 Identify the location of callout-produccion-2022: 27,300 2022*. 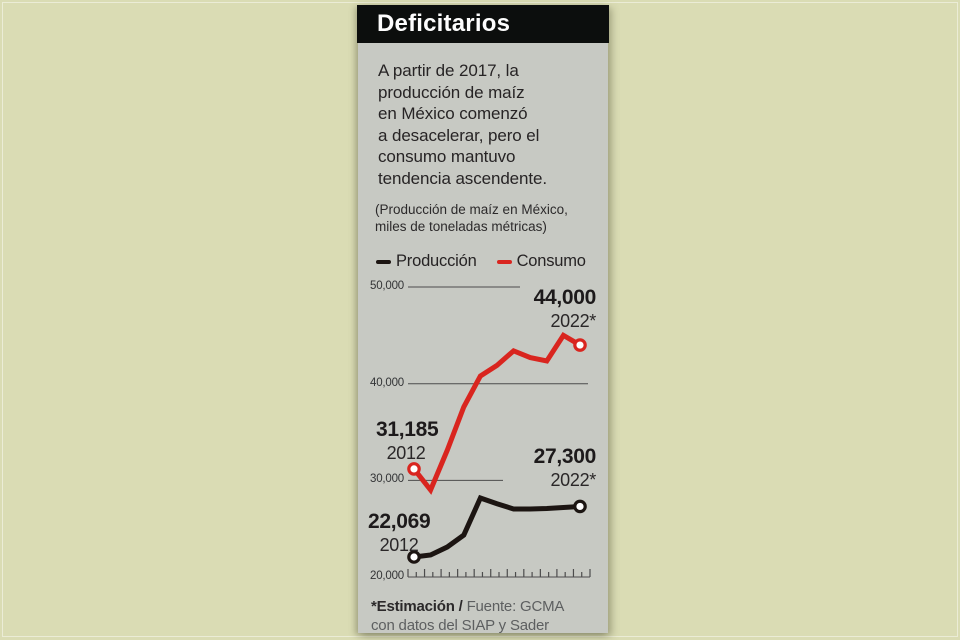
(565, 468).